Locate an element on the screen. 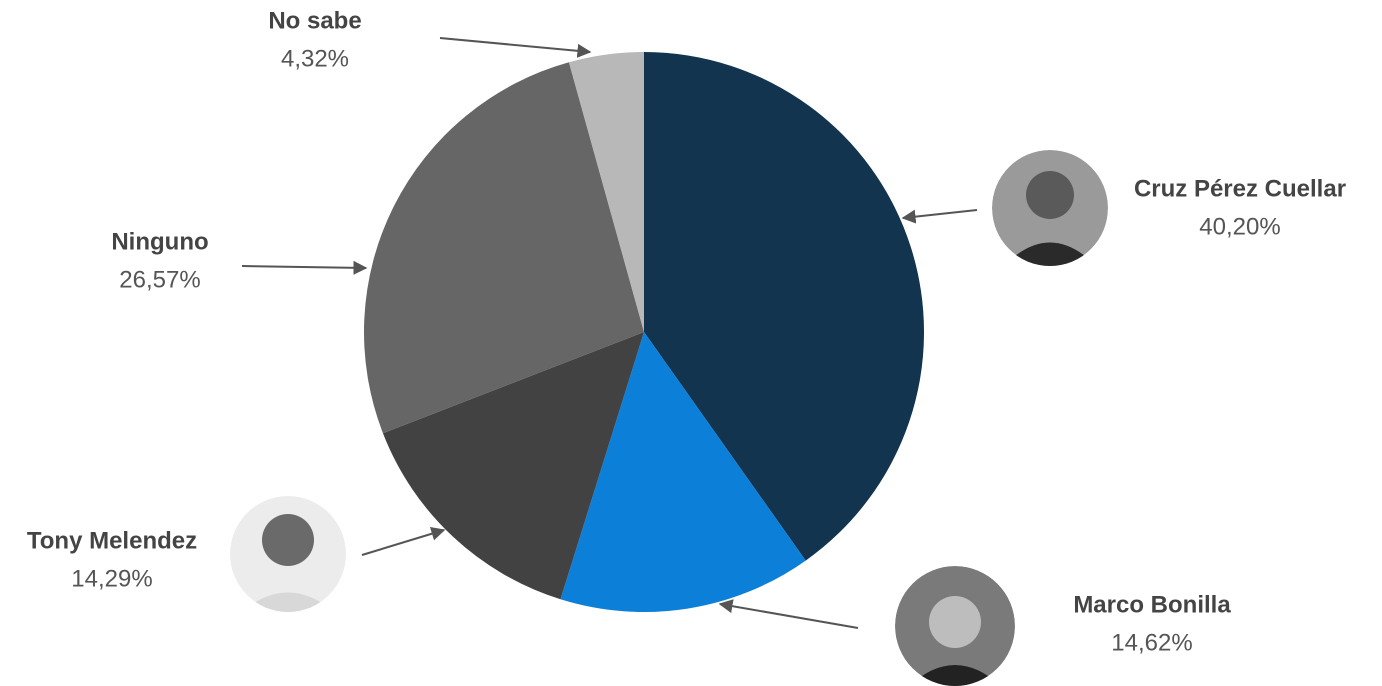 The width and height of the screenshot is (1382, 686). slice-value: 14,29% is located at coordinates (111, 578).